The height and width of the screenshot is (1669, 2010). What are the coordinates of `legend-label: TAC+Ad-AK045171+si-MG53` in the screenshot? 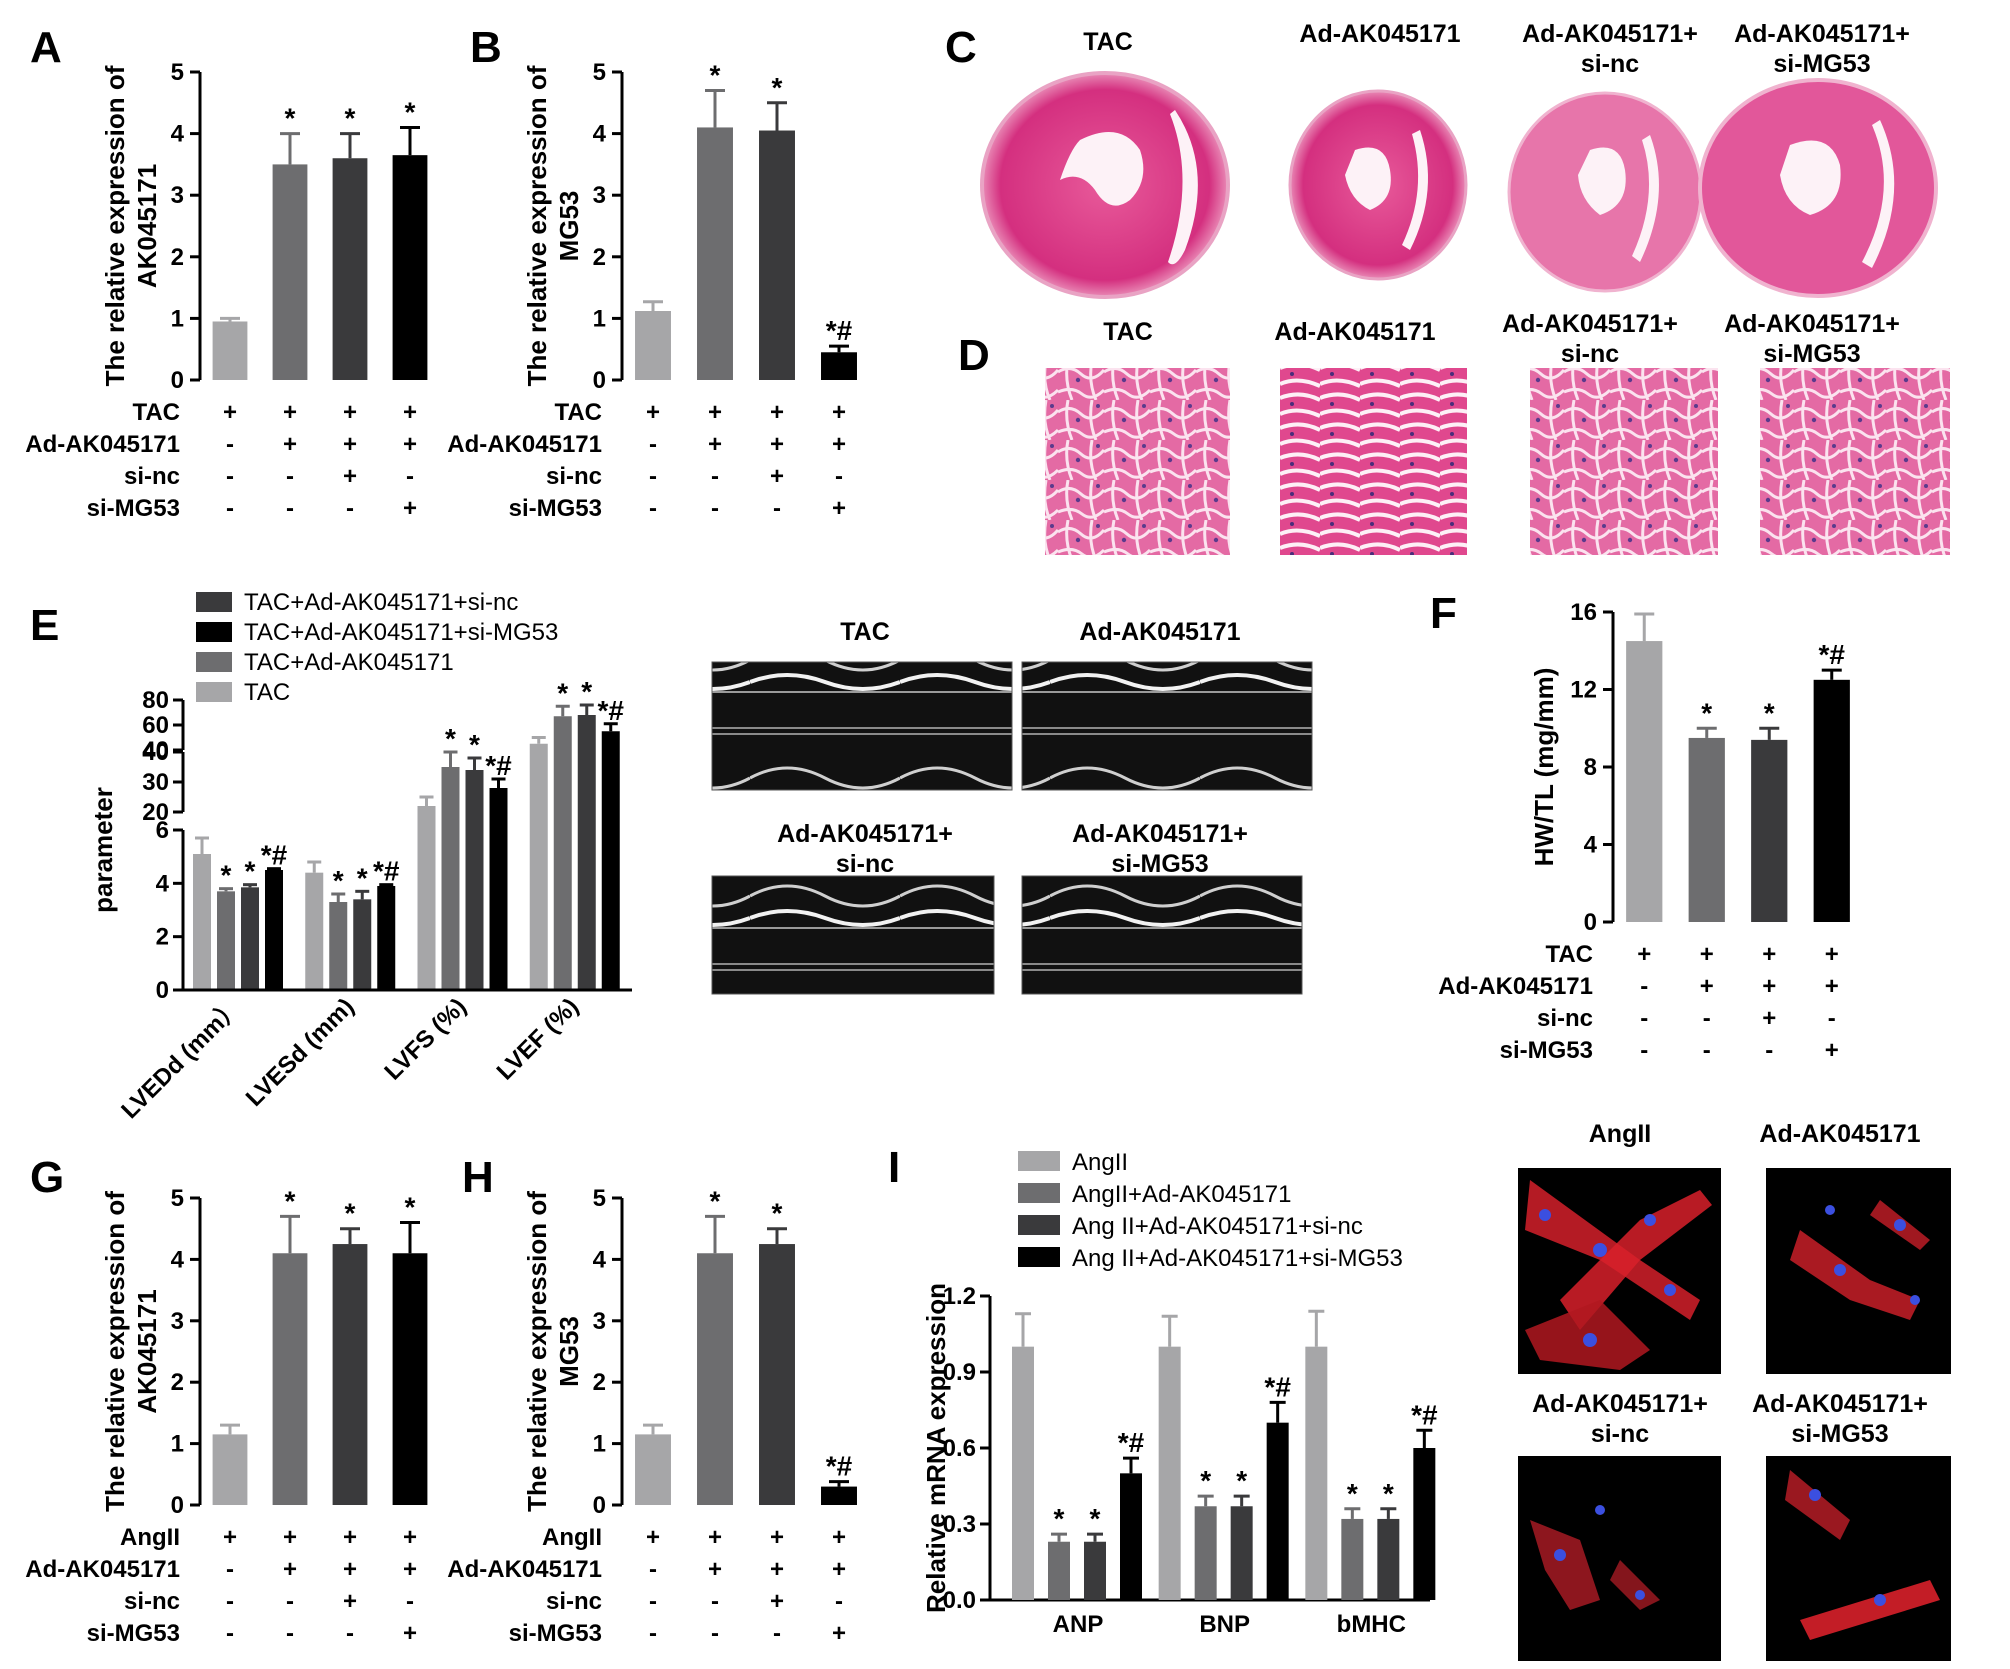 It's located at (401, 632).